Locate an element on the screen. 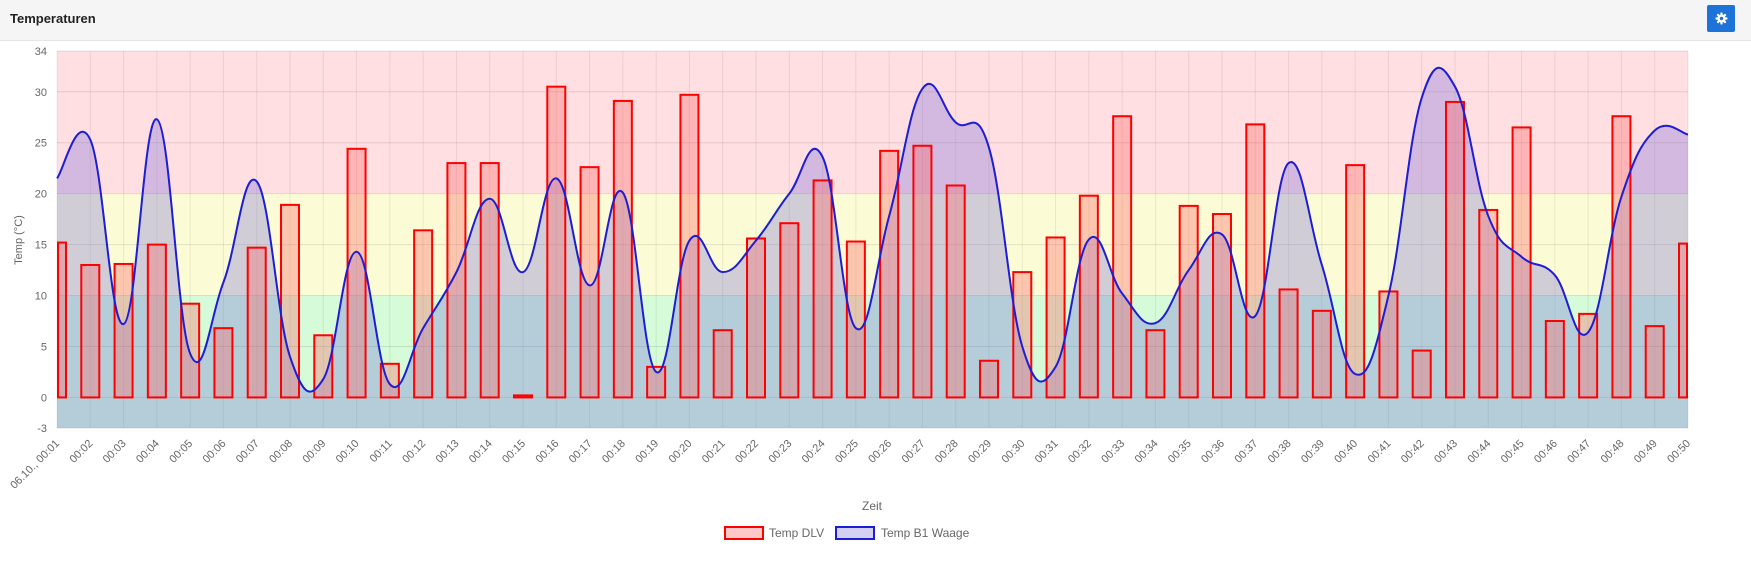 The height and width of the screenshot is (562, 1751). x-tick-label: 00:03 is located at coordinates (115, 452).